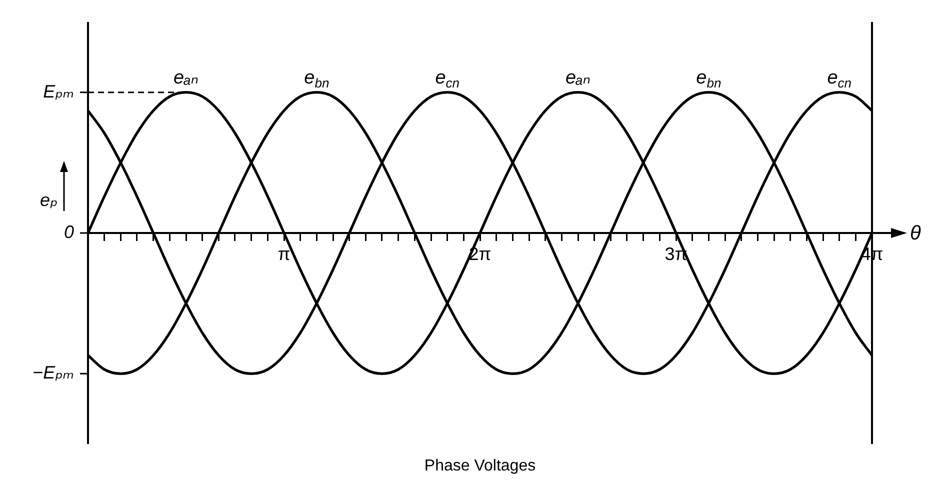 The image size is (932, 484). Describe the element at coordinates (53, 372) in the screenshot. I see `text: −Eₚₘ` at that location.